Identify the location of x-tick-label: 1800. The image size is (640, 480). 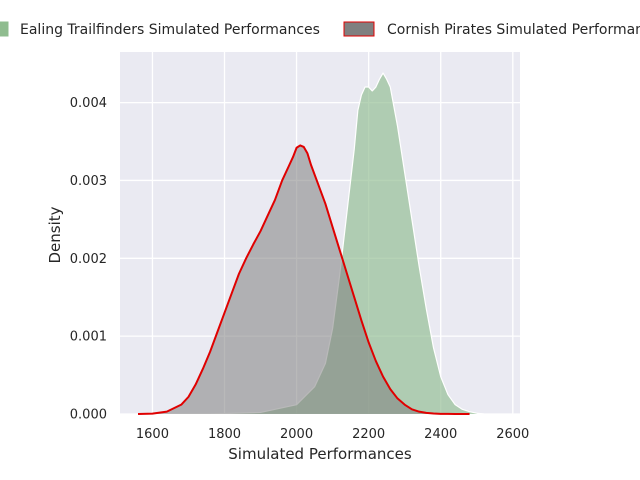
(224, 434).